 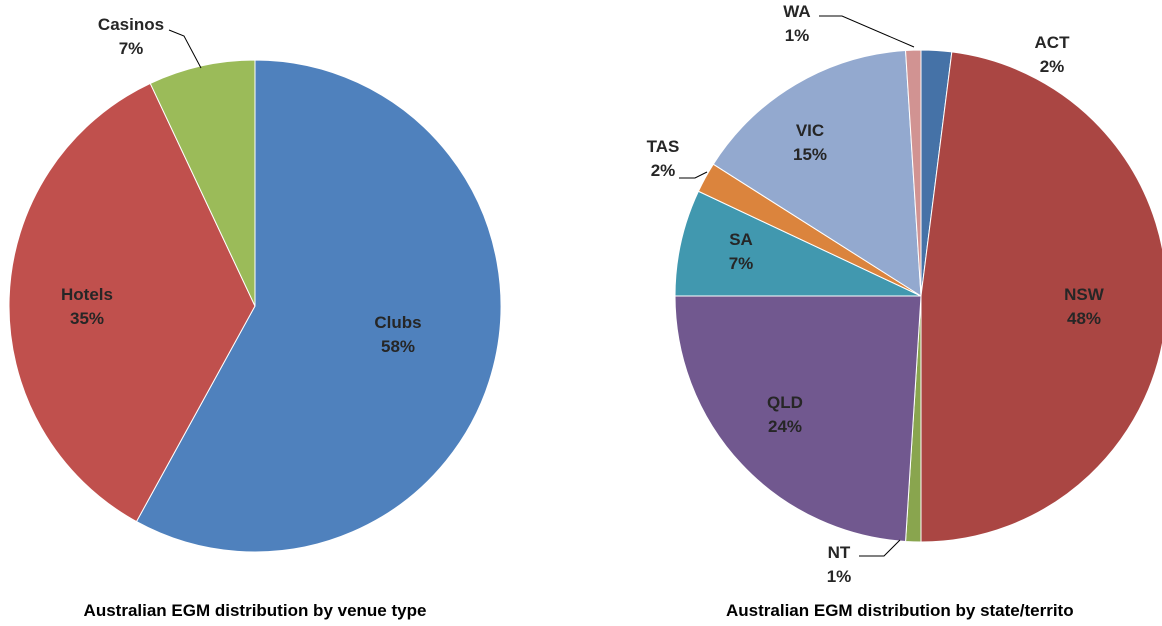 I want to click on slice-value-tas: 2%, so click(x=663, y=170).